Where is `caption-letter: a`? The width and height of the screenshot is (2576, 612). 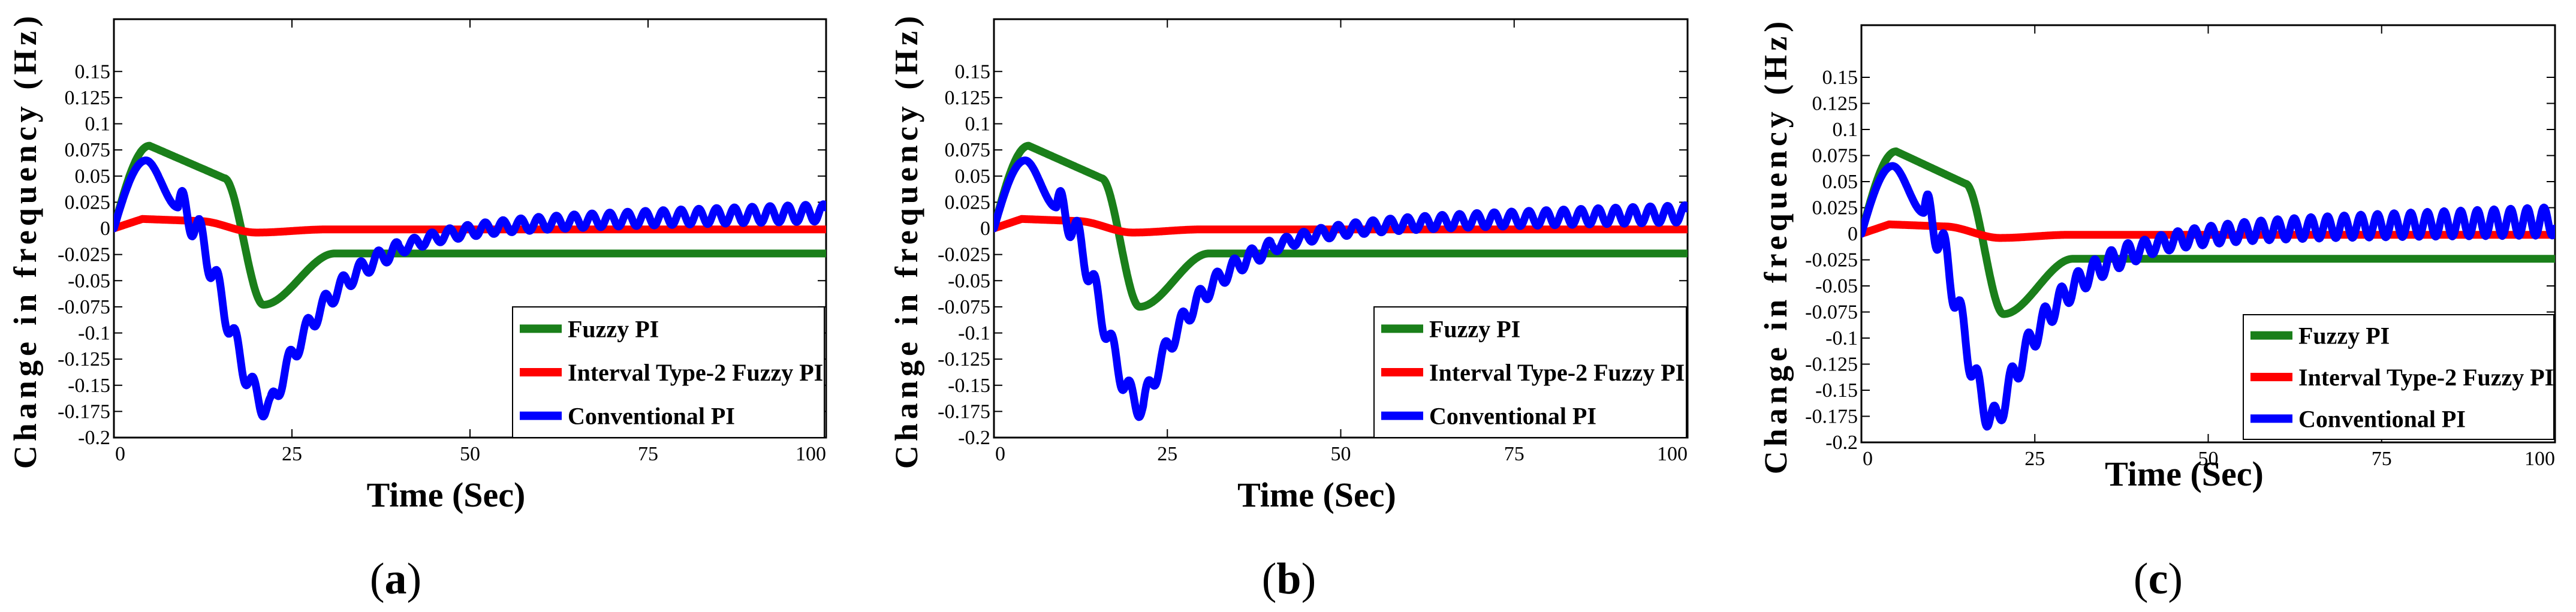
caption-letter: a is located at coordinates (396, 579).